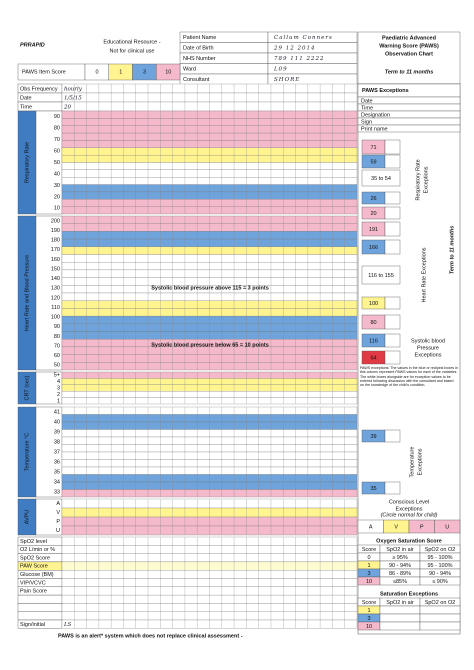 This screenshot has height=670, width=474. Describe the element at coordinates (57, 432) in the screenshot. I see `tick-label: 39` at that location.